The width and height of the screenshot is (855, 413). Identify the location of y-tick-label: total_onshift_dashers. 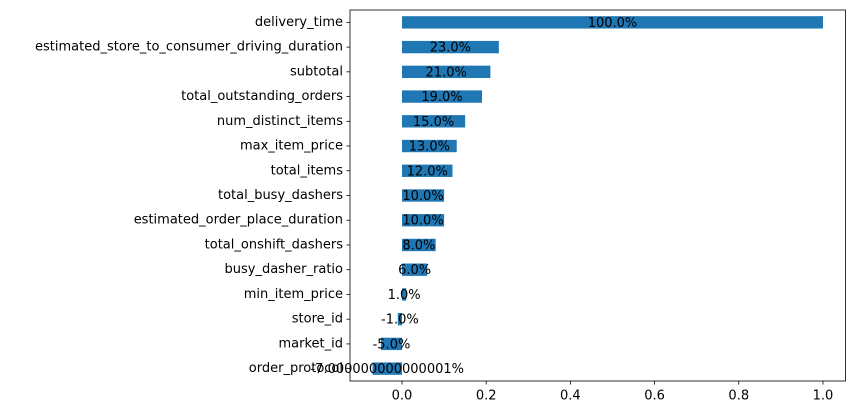
(274, 244).